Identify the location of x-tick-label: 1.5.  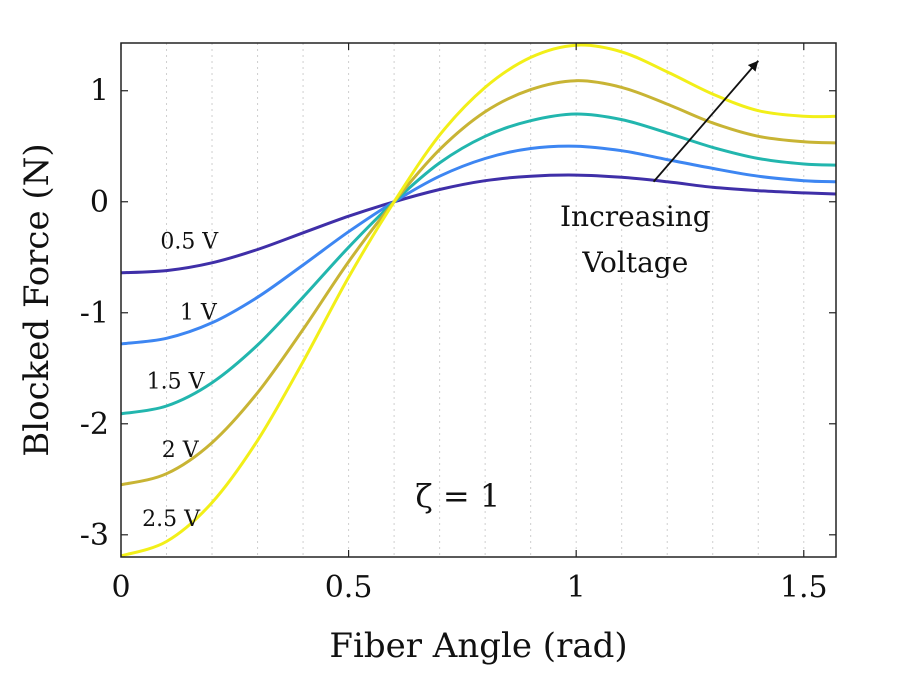
(804, 587).